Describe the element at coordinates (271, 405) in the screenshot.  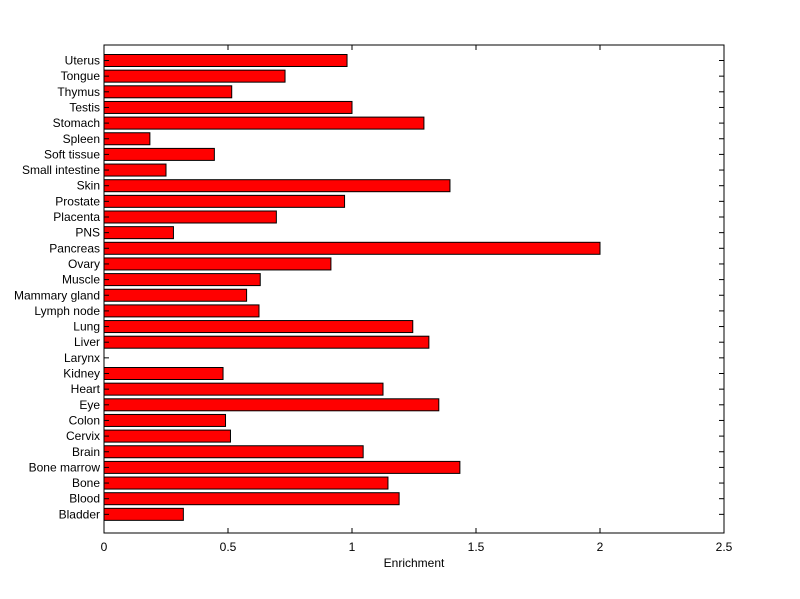
I see `bar-eye` at that location.